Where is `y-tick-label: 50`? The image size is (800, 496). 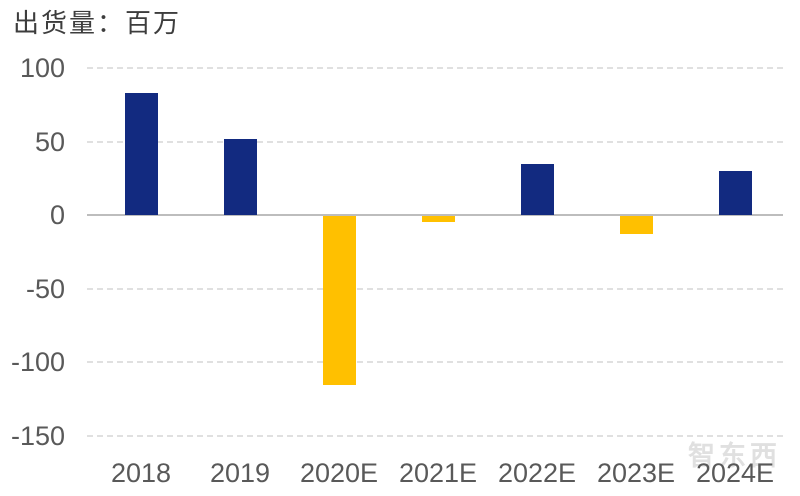 y-tick-label: 50 is located at coordinates (49, 141).